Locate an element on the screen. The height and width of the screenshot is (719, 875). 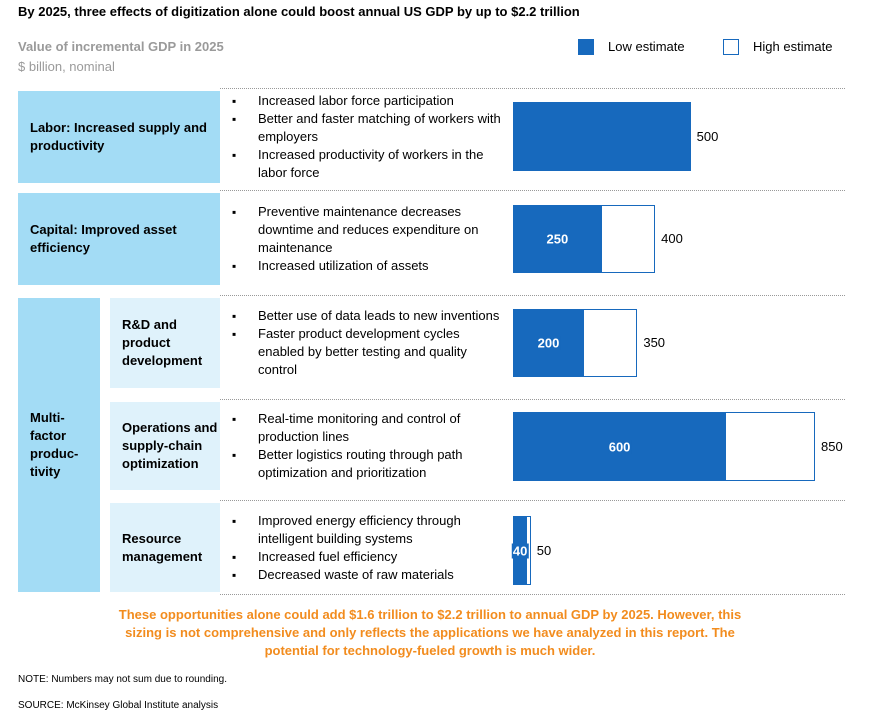
value-label-low: 40 is located at coordinates (520, 550).